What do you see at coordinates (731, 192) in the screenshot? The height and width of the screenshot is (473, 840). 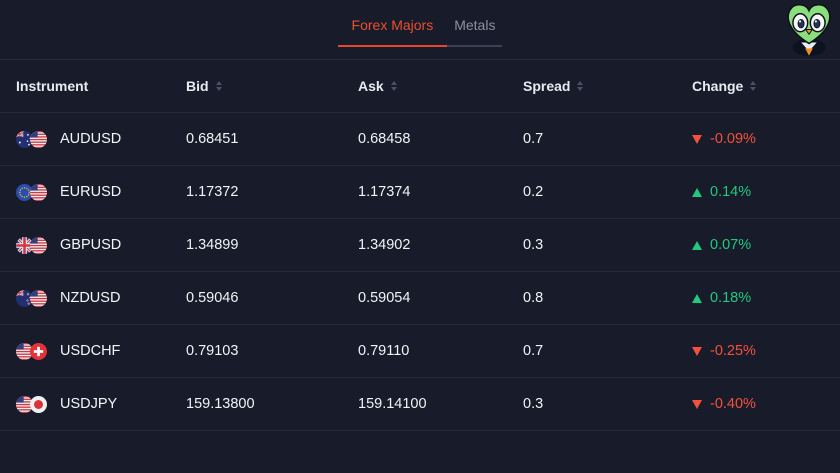 I see `change-value: 0.14%` at bounding box center [731, 192].